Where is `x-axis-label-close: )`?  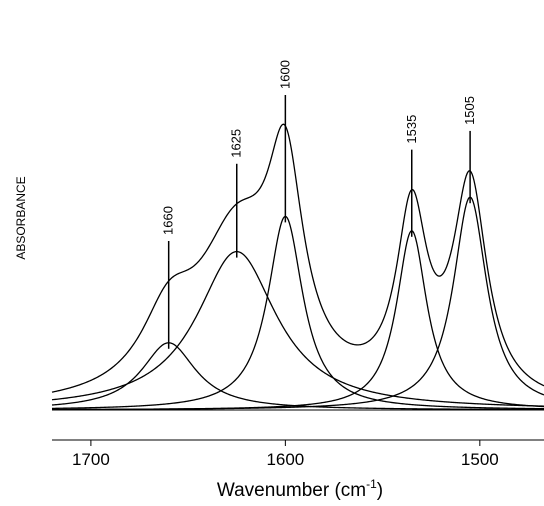 x-axis-label-close: ) is located at coordinates (380, 490).